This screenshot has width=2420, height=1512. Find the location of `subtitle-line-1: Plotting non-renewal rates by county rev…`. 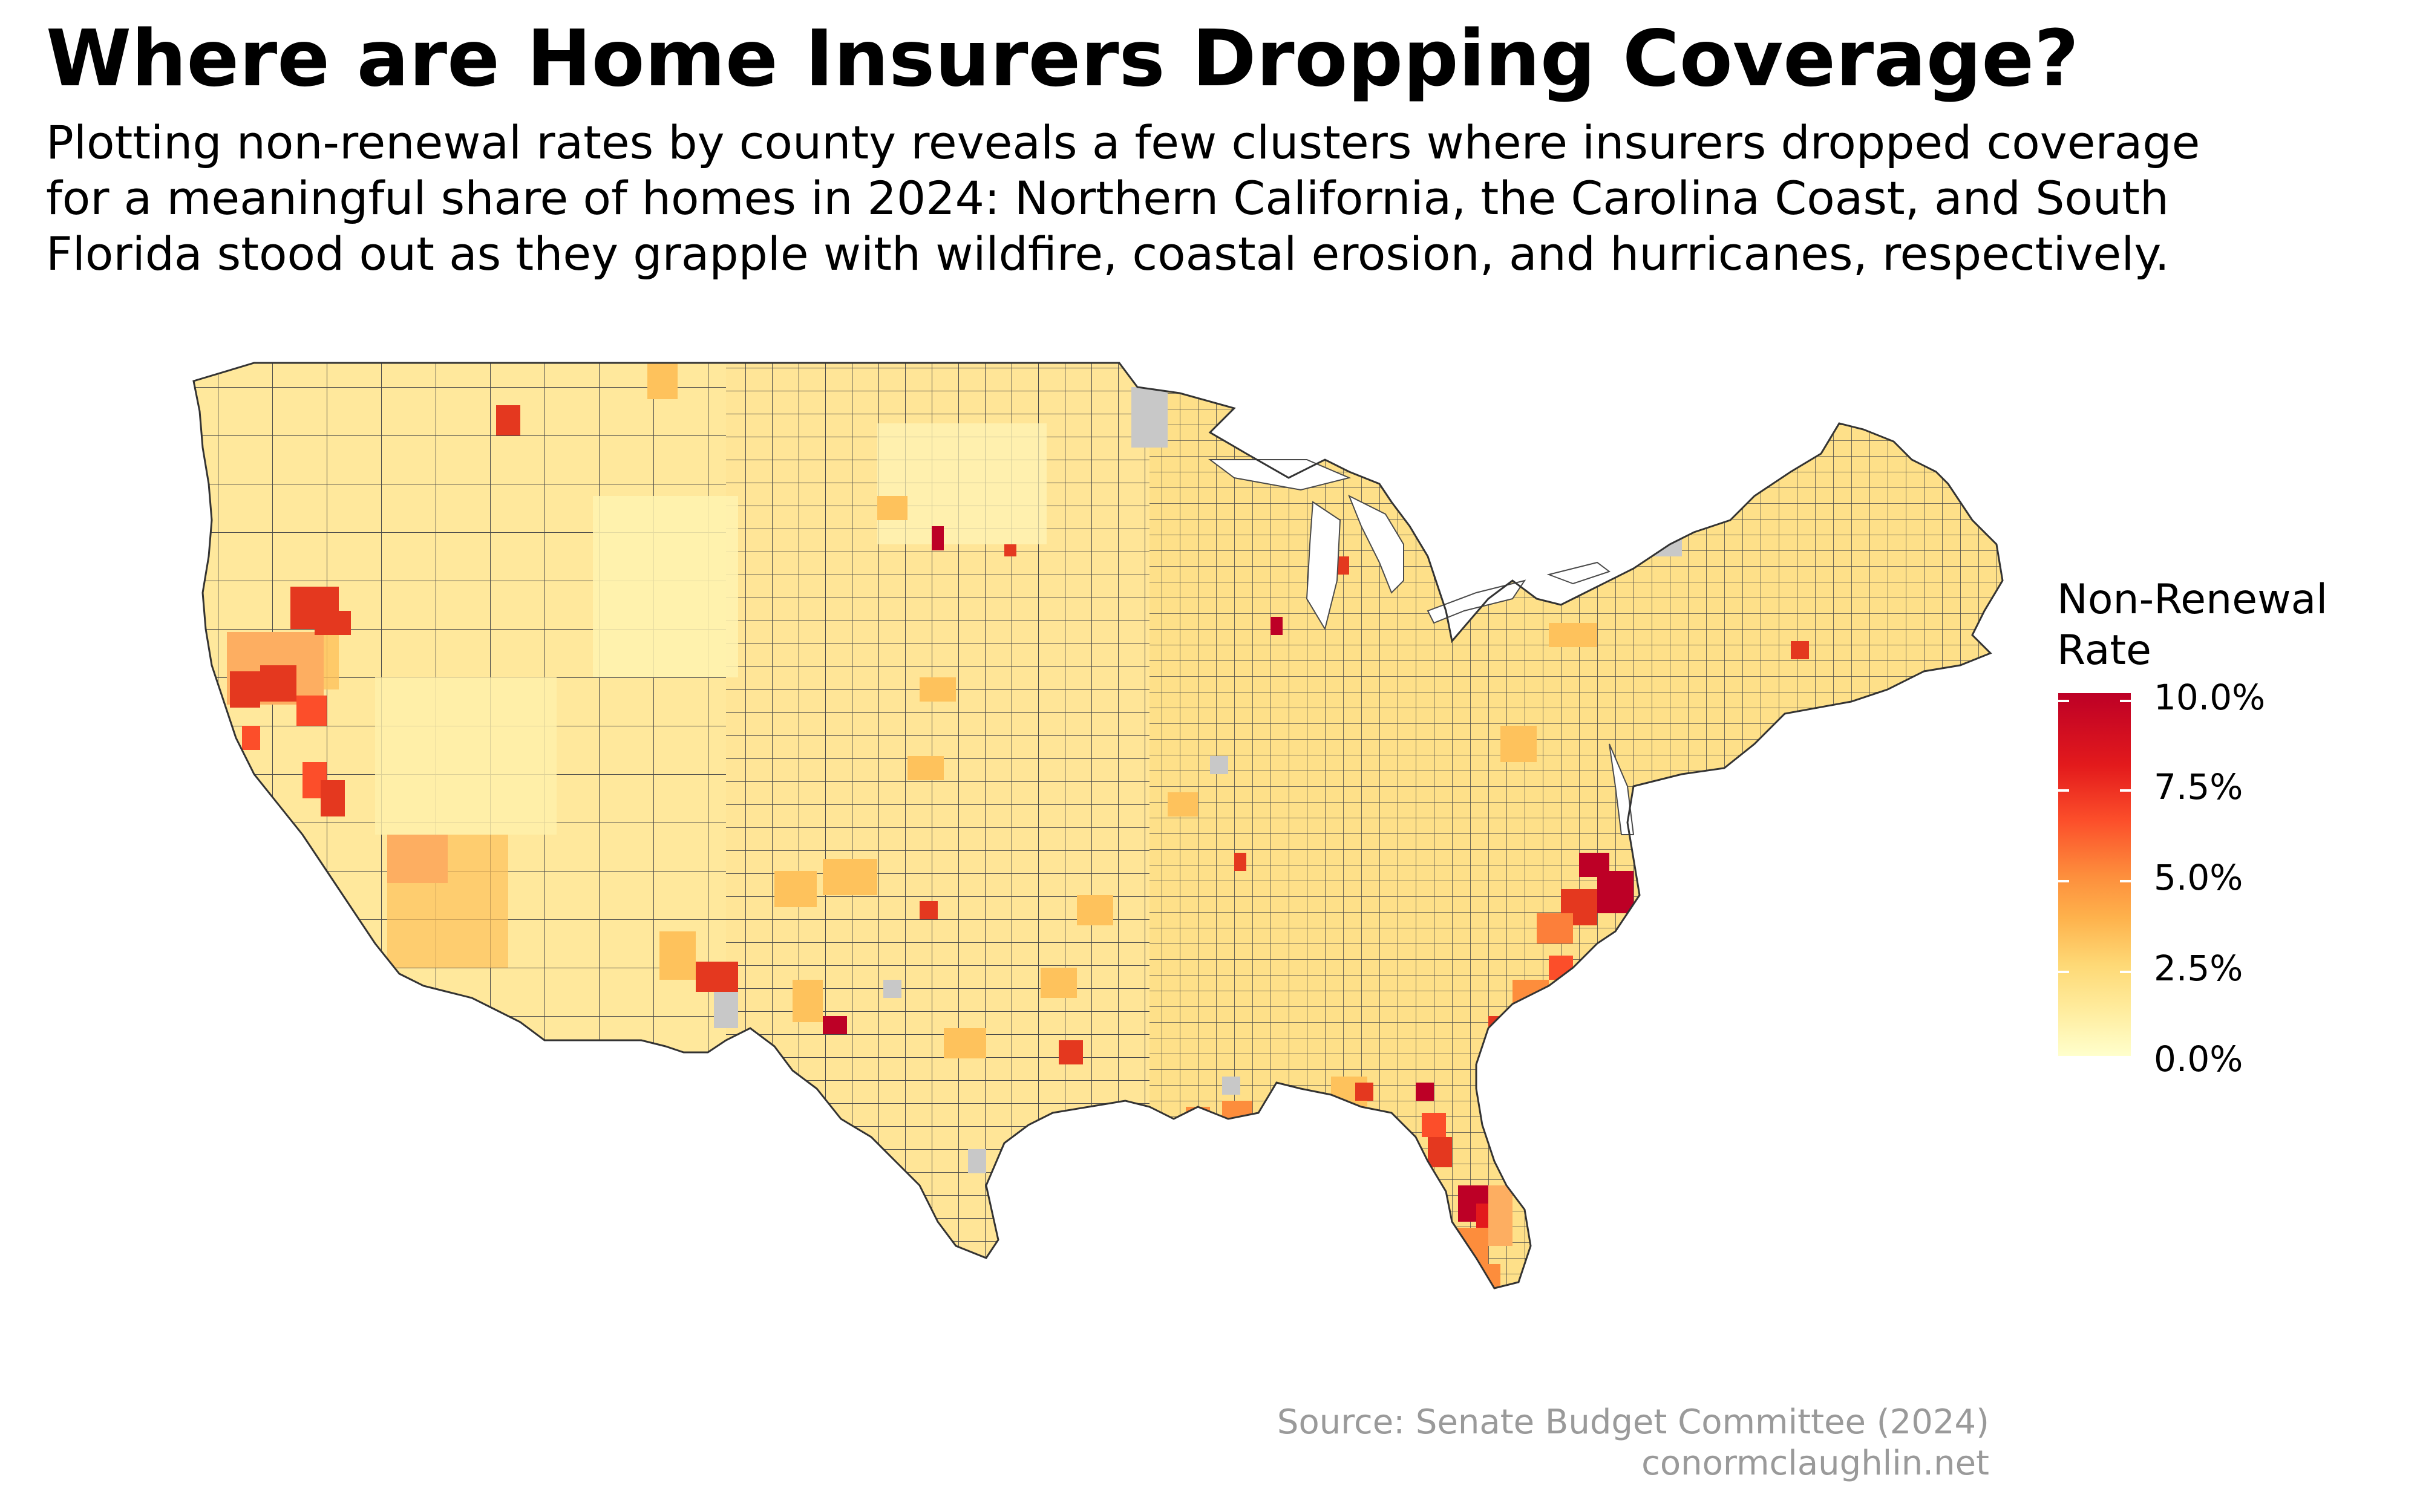

subtitle-line-1: Plotting non-renewal rates by county rev… is located at coordinates (1123, 142).